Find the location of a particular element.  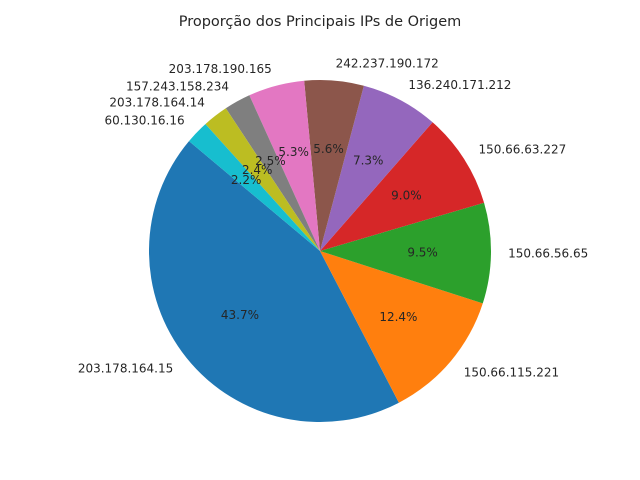

slice-percent-7: 2.5% is located at coordinates (270, 161).